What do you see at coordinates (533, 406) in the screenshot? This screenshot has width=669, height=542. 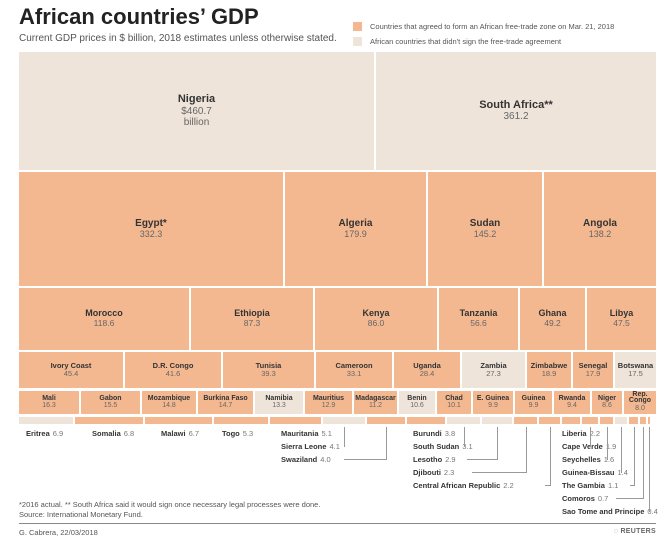 I see `cell-value: 9.9` at bounding box center [533, 406].